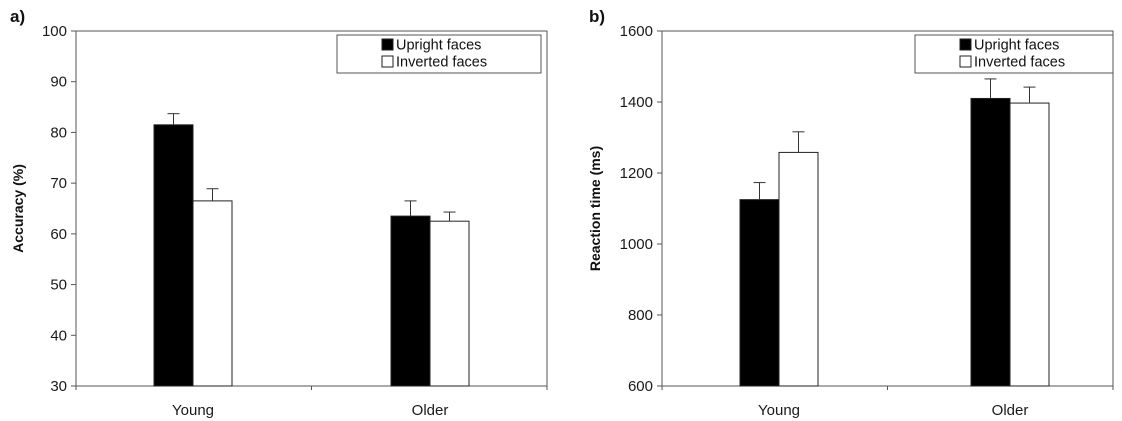  What do you see at coordinates (58, 285) in the screenshot?
I see `y-tick-label: 50` at bounding box center [58, 285].